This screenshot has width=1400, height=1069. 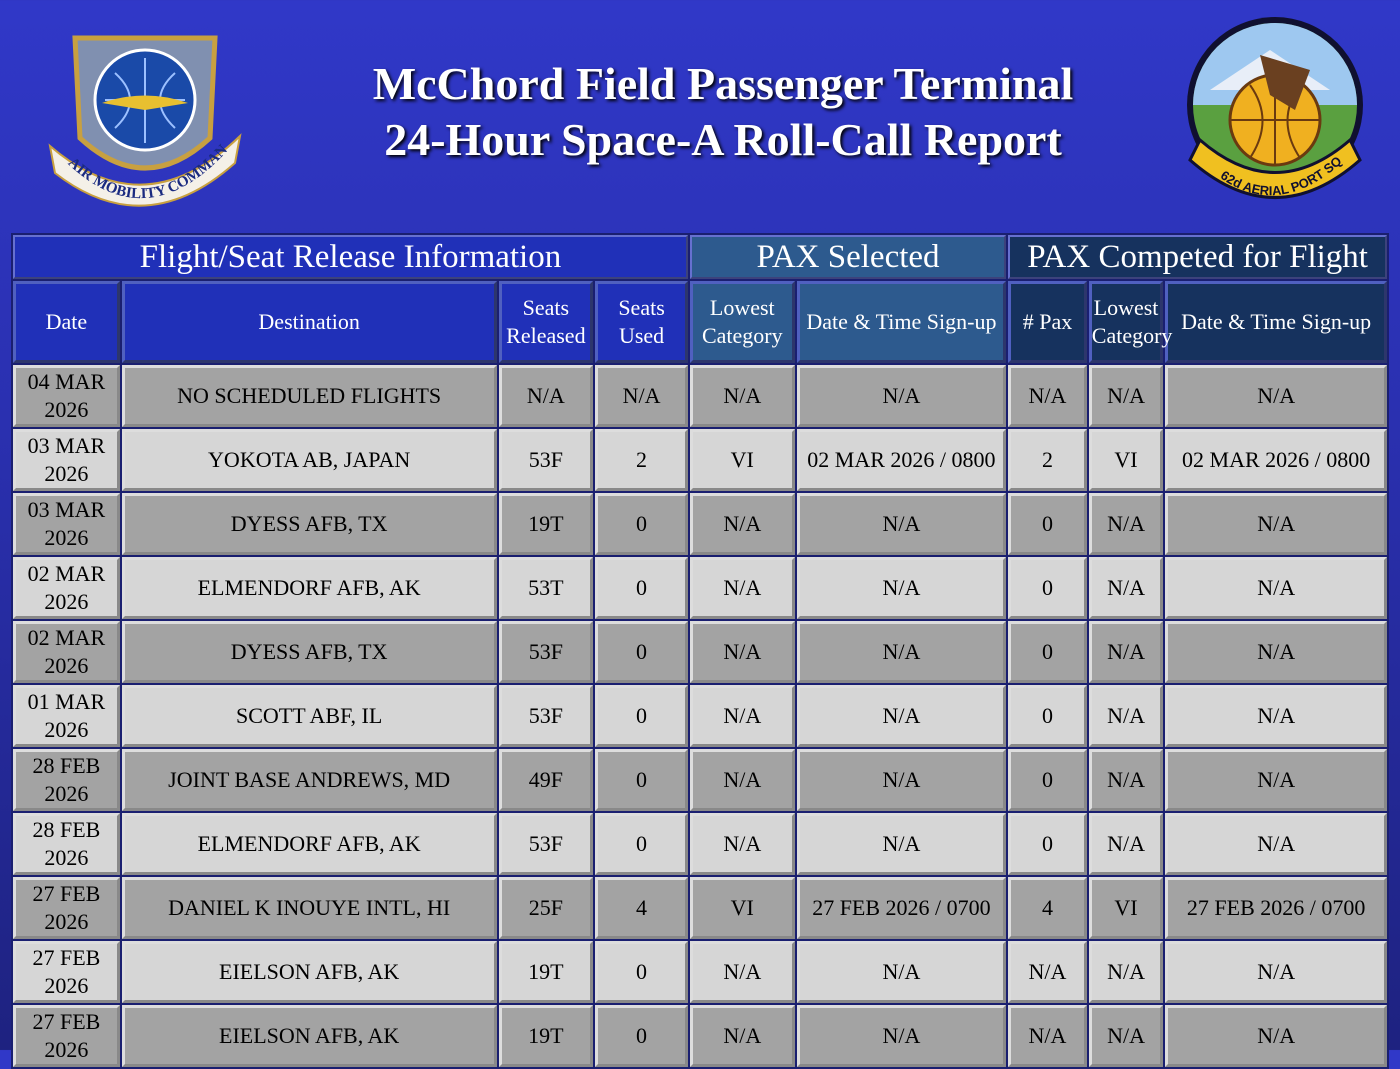 What do you see at coordinates (309, 716) in the screenshot?
I see `table-cell: SCOTT ABF, IL` at bounding box center [309, 716].